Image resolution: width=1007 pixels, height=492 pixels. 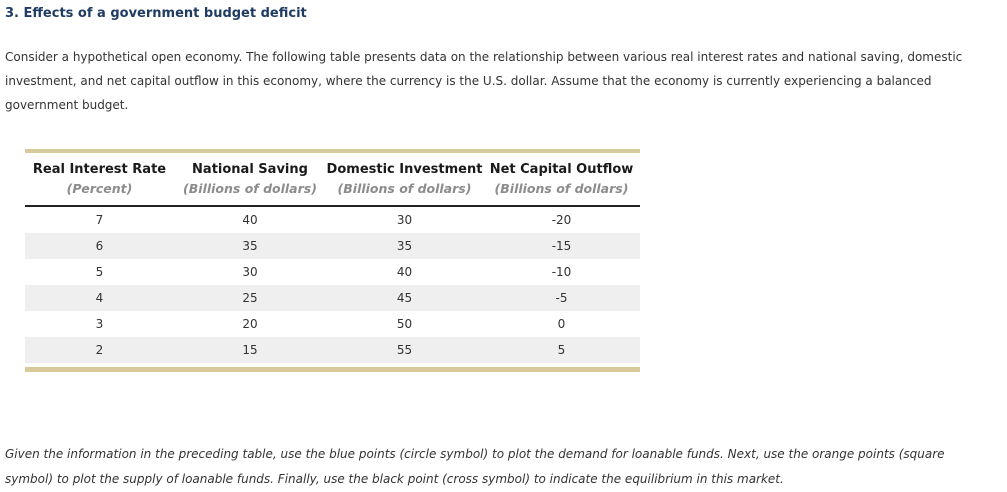 I want to click on table-cell: 50, so click(x=404, y=324).